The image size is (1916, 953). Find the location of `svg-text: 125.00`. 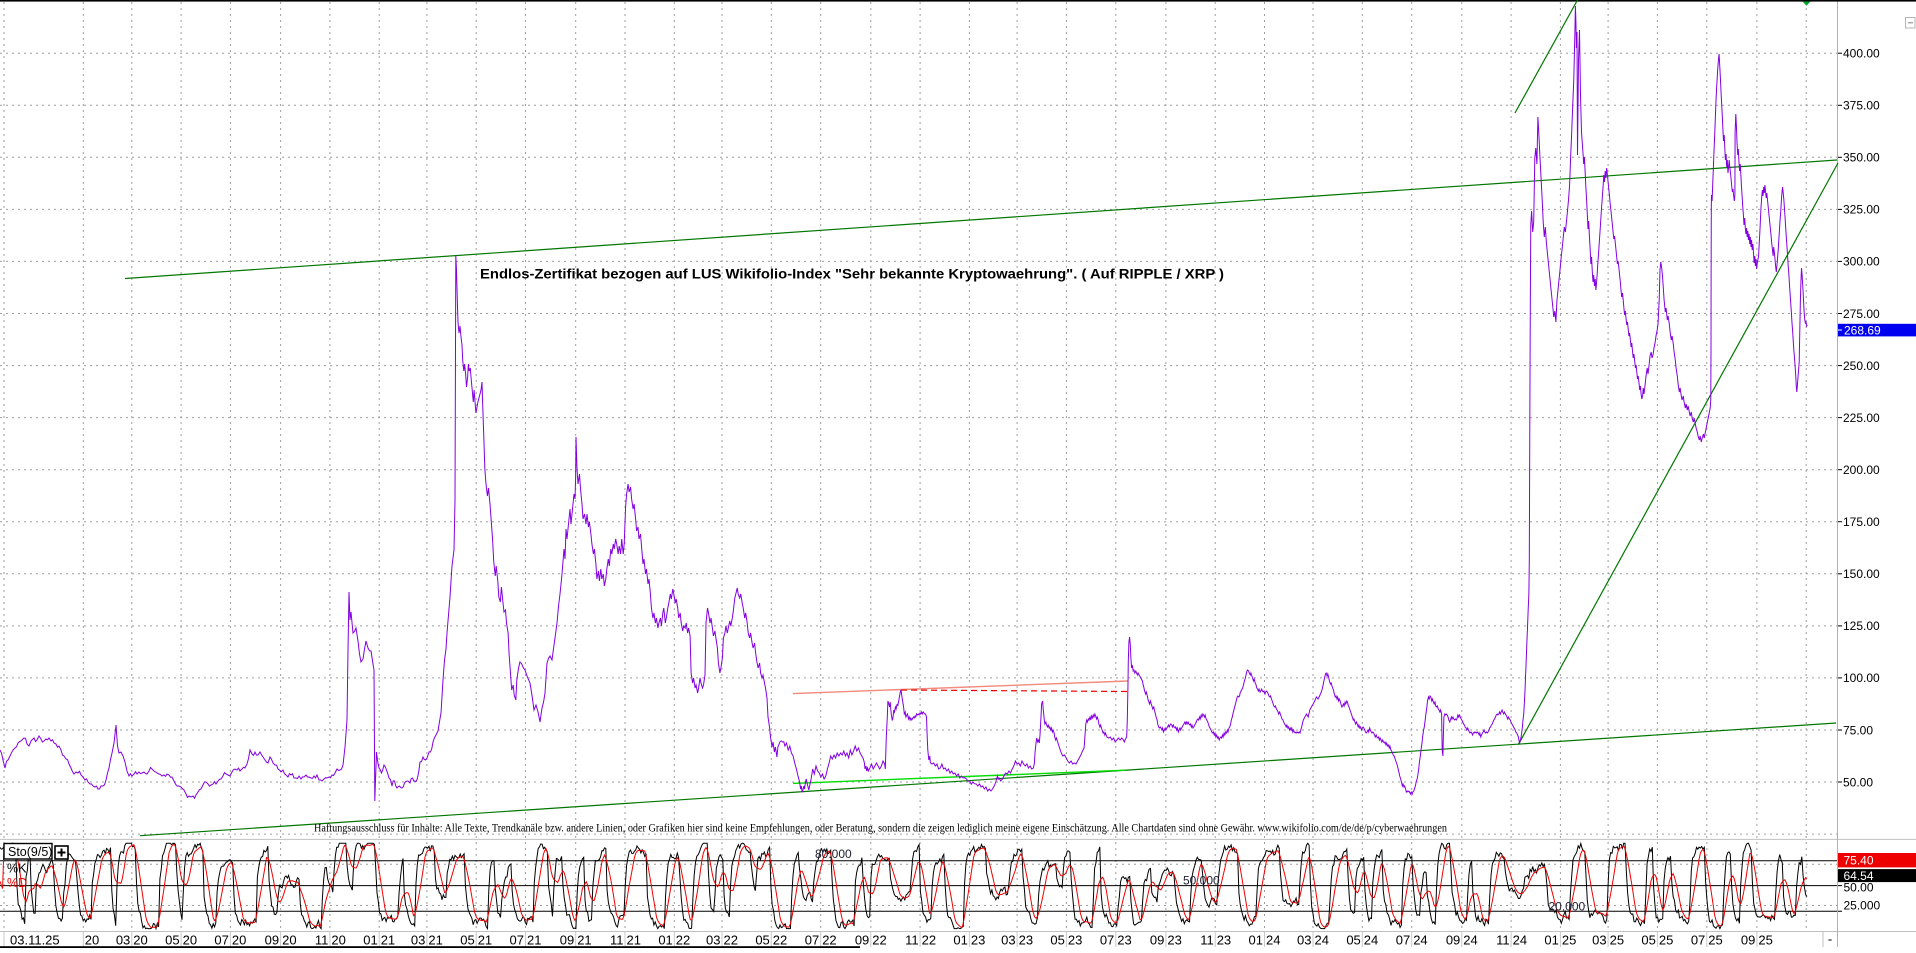

svg-text: 125.00 is located at coordinates (1861, 626).